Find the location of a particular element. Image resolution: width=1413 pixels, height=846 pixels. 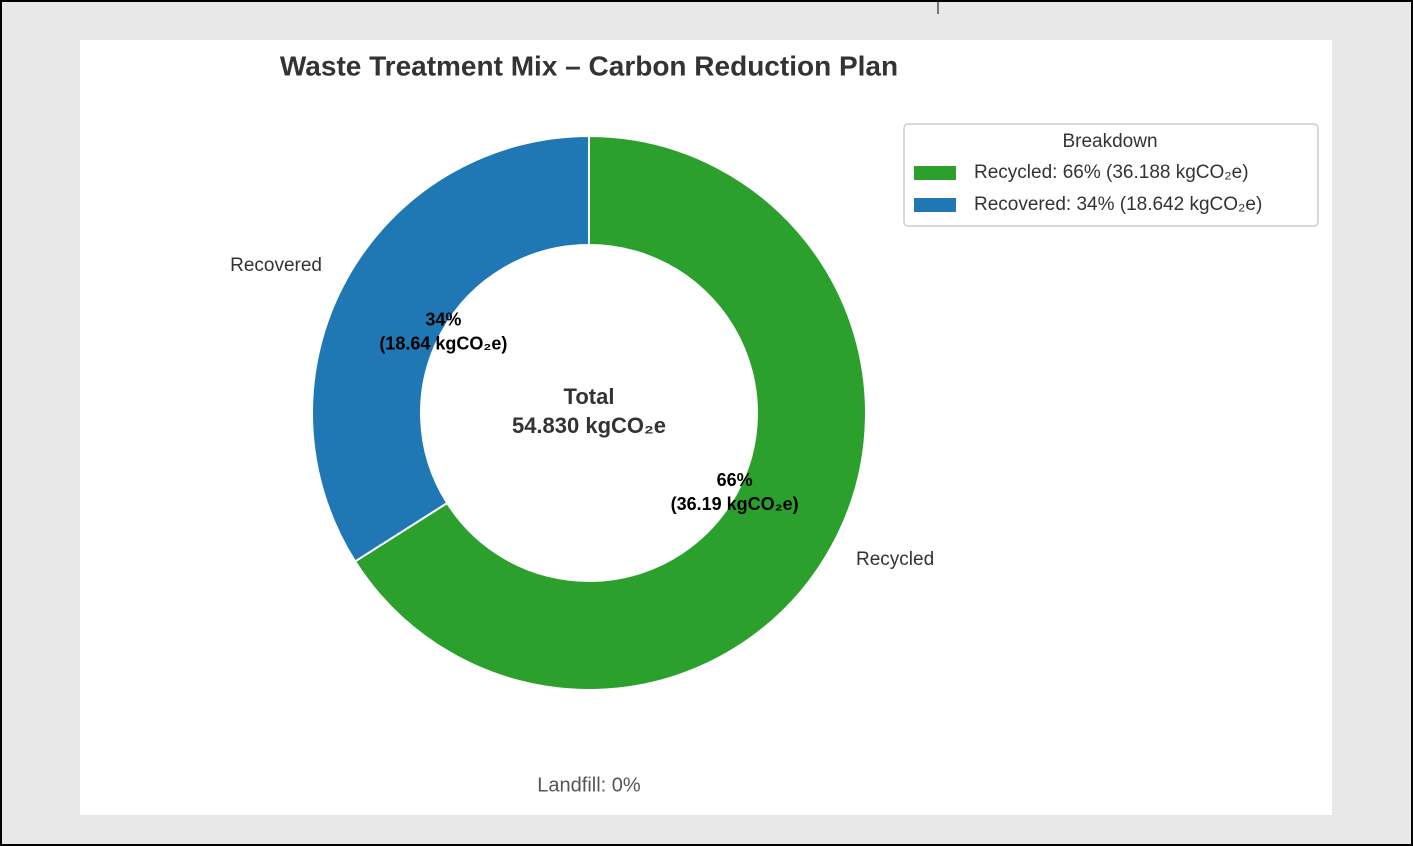

annotation: Landfill: 0% is located at coordinates (589, 785).